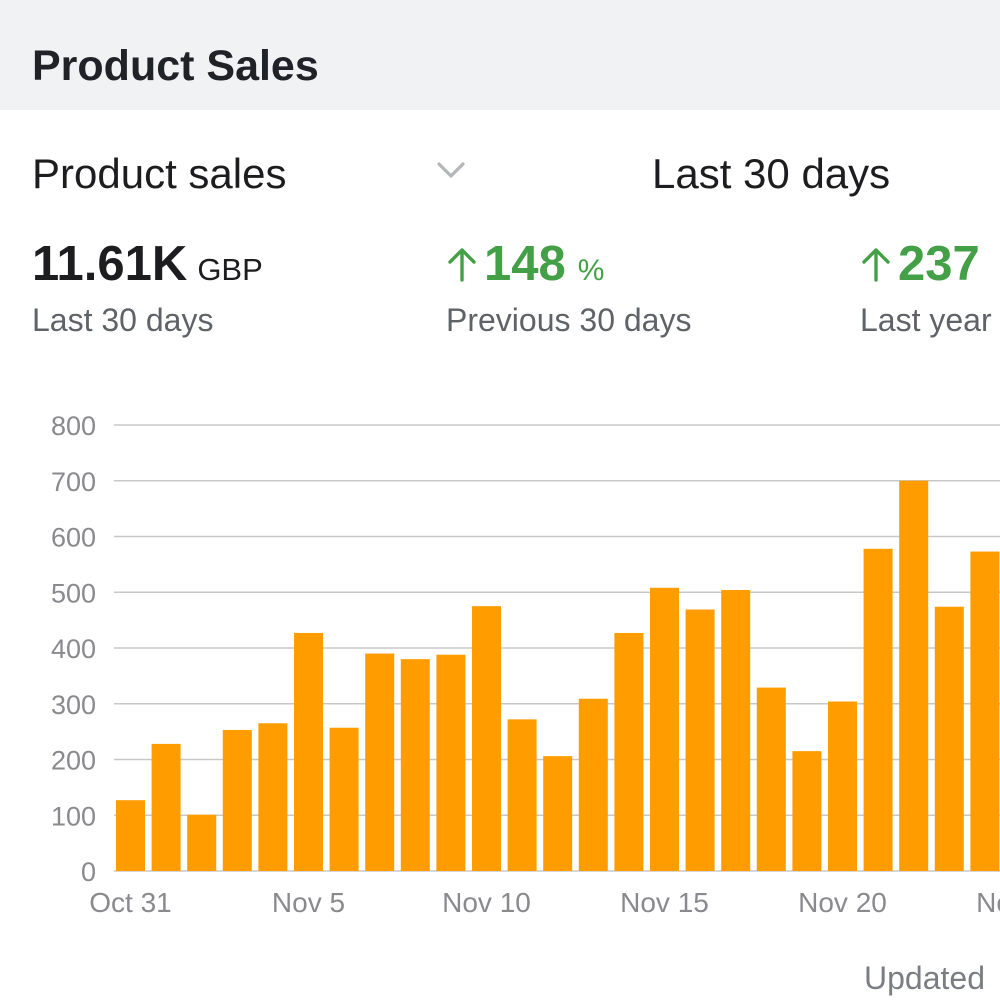 This screenshot has width=1000, height=1000. I want to click on total-sales-stat: 11.61K GBP Last 30 days, so click(147, 288).